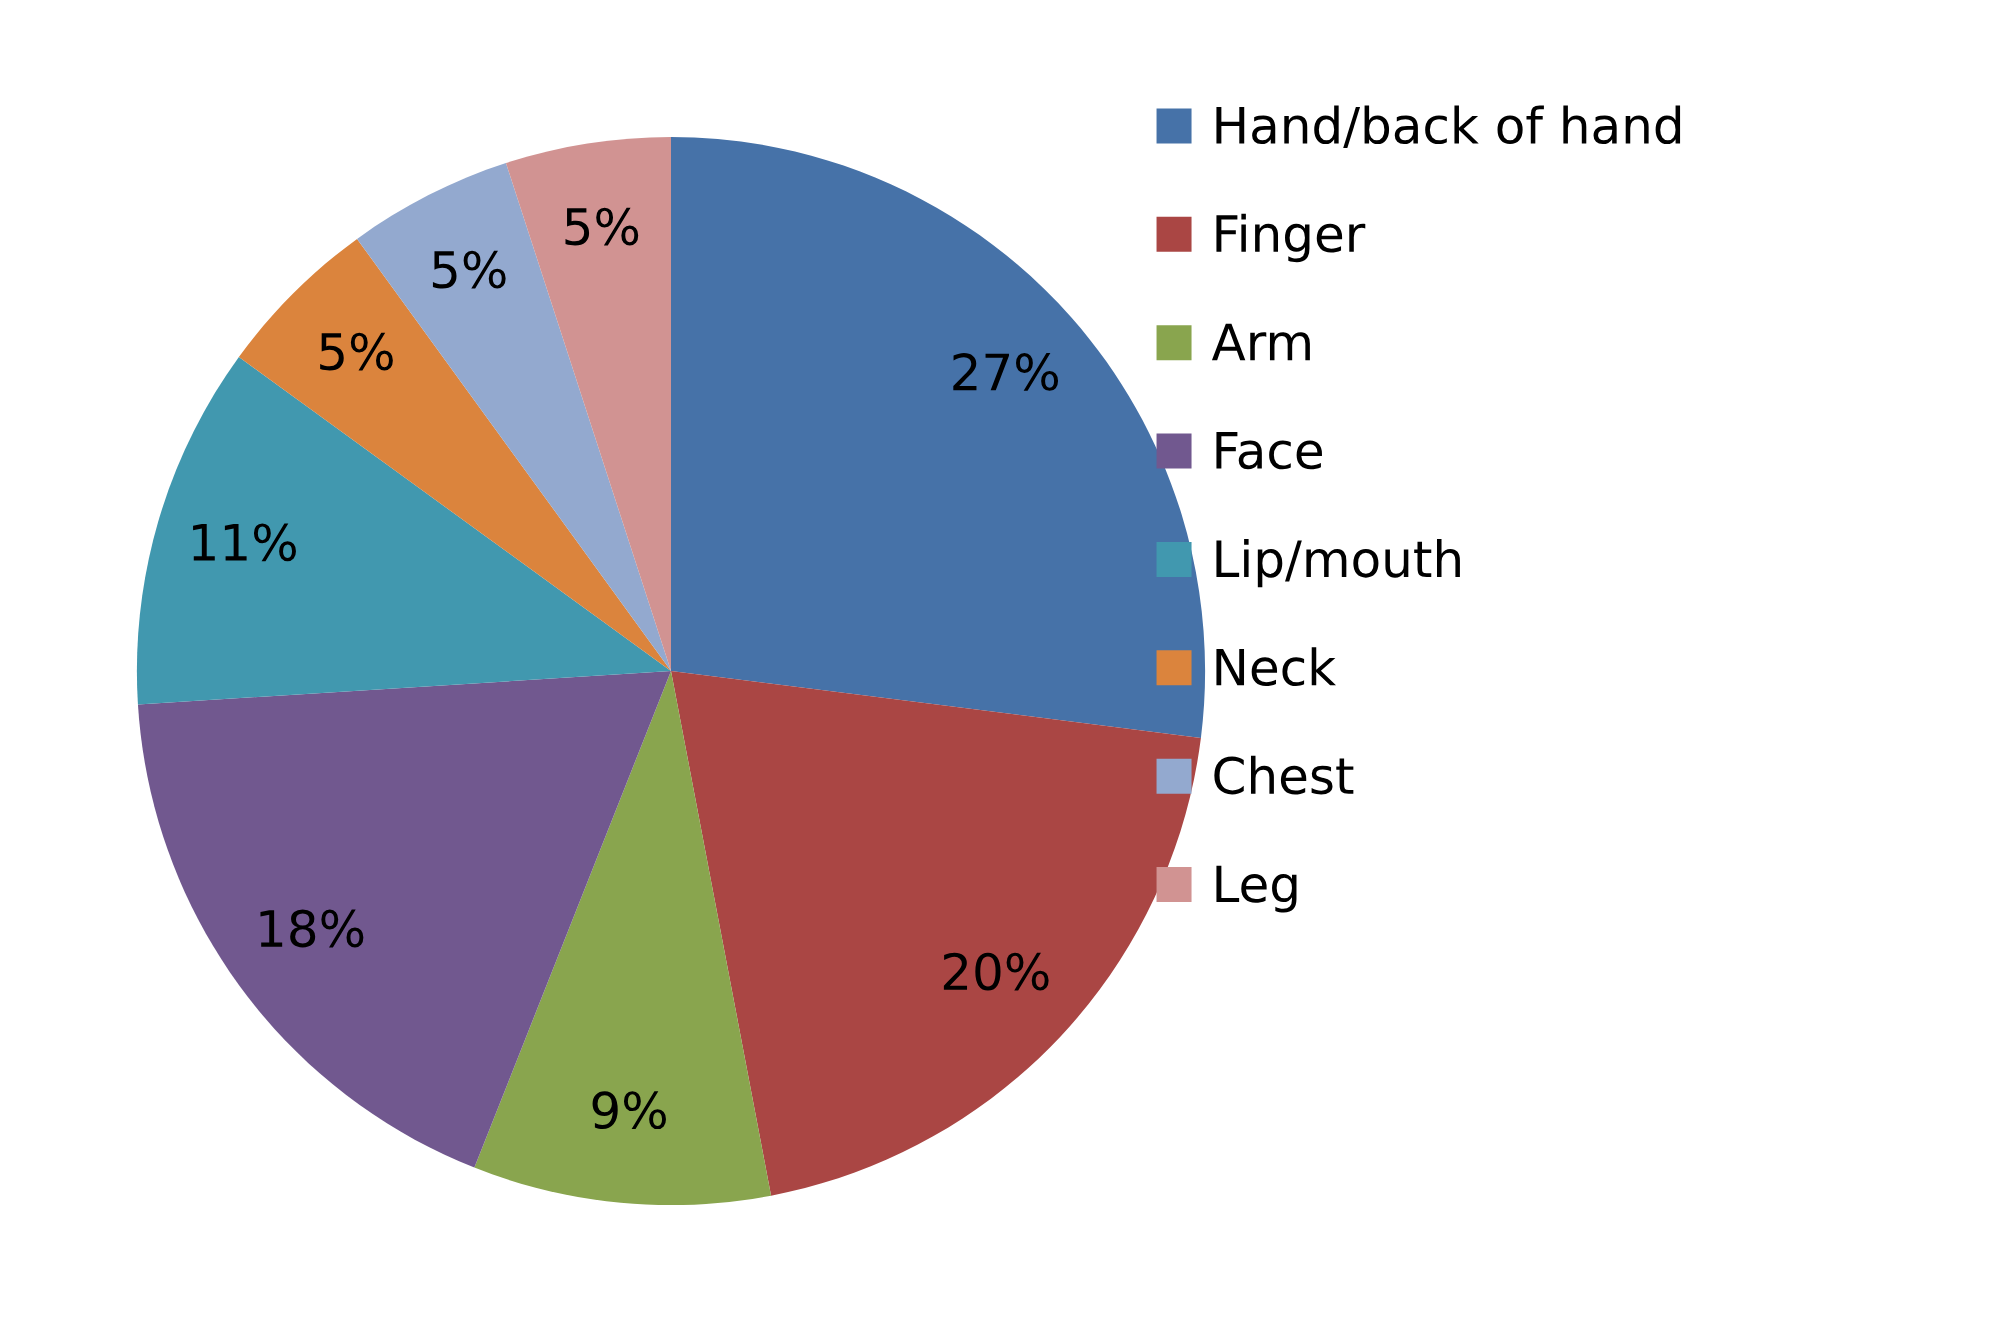  What do you see at coordinates (244, 542) in the screenshot?
I see `data-label: 11%` at bounding box center [244, 542].